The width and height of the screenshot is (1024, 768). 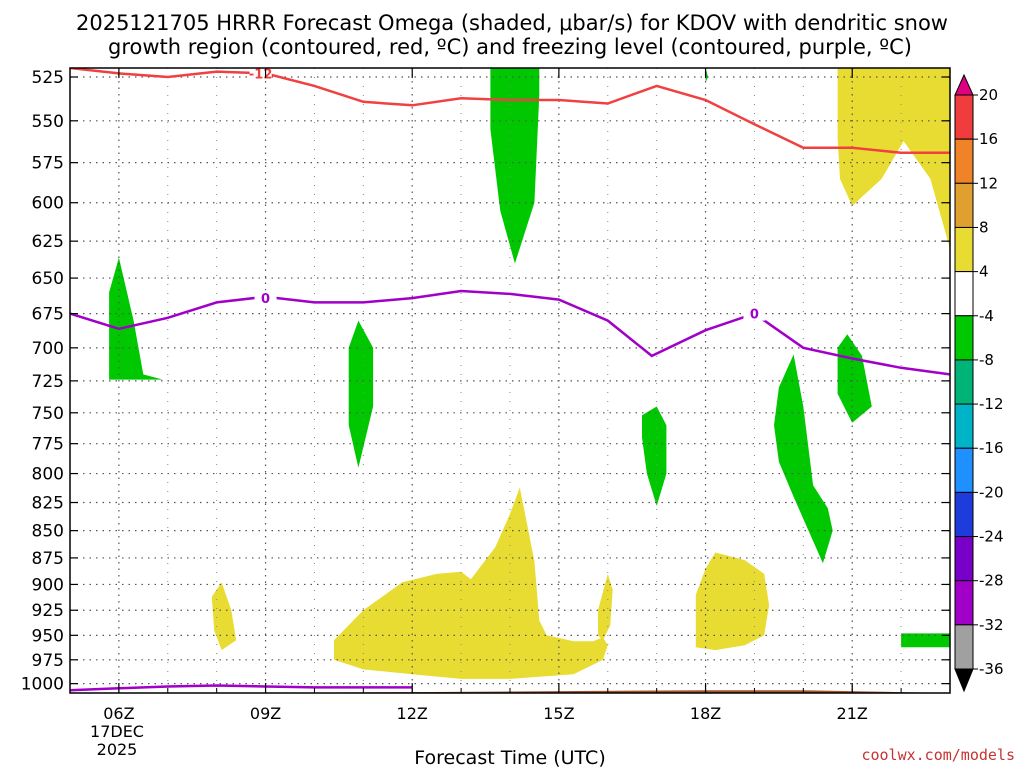 What do you see at coordinates (48, 559) in the screenshot?
I see `y-tick-label: 875` at bounding box center [48, 559].